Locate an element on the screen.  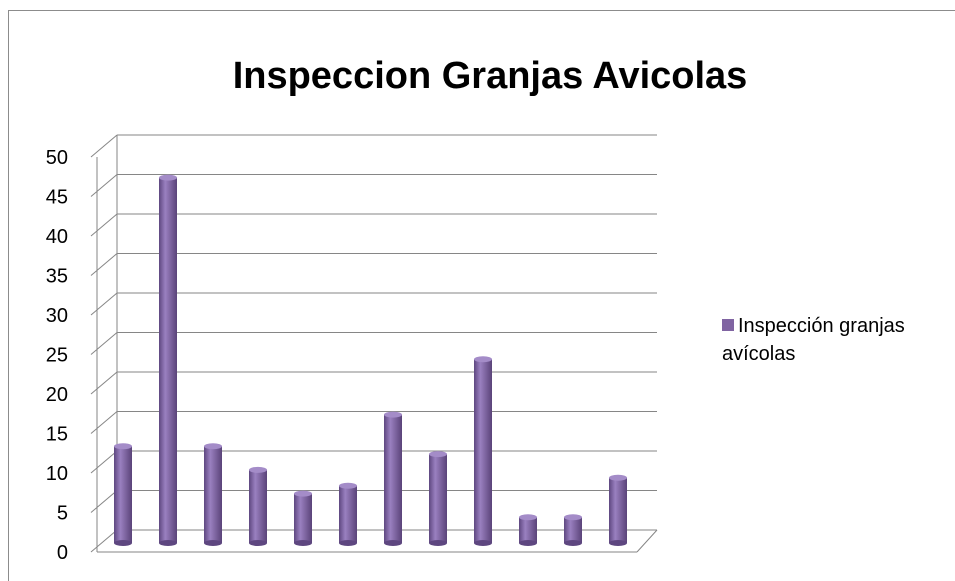
y-tick-label: 15 is located at coordinates (57, 435).